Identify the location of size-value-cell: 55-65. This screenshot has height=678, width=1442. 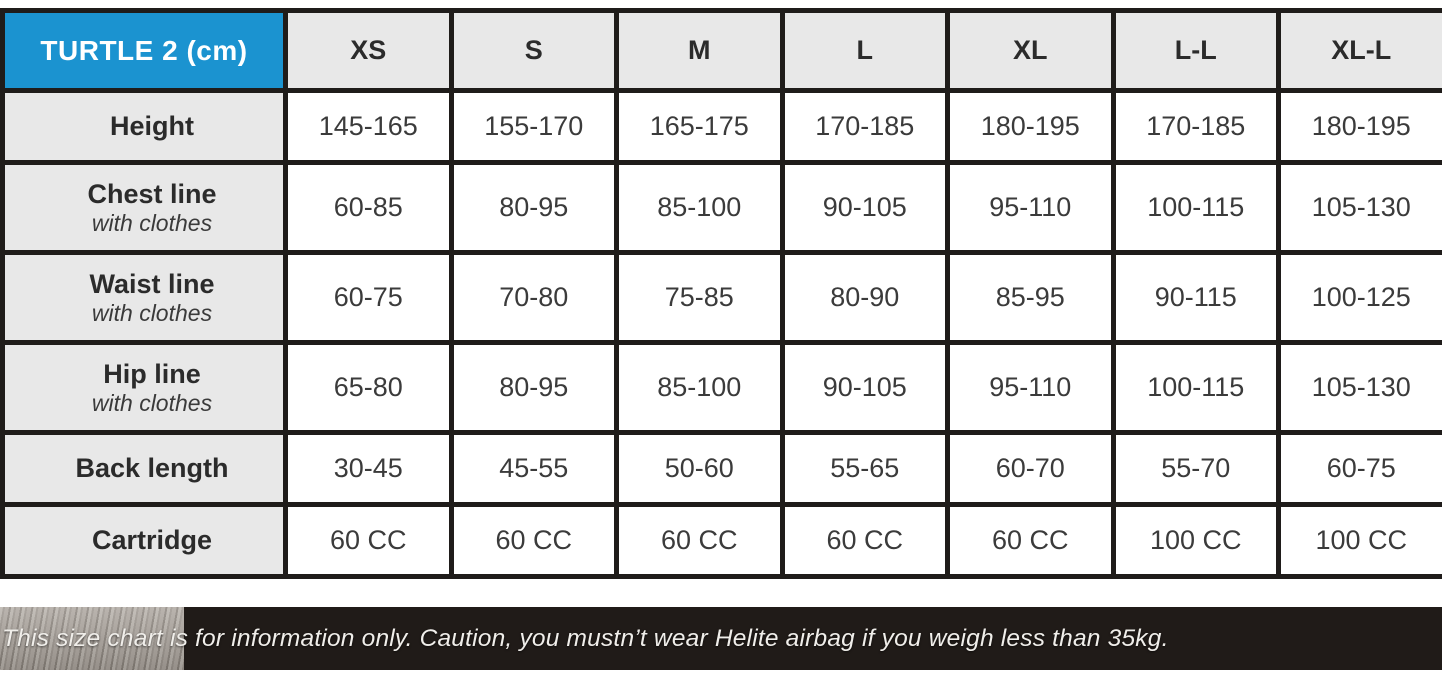
(864, 468).